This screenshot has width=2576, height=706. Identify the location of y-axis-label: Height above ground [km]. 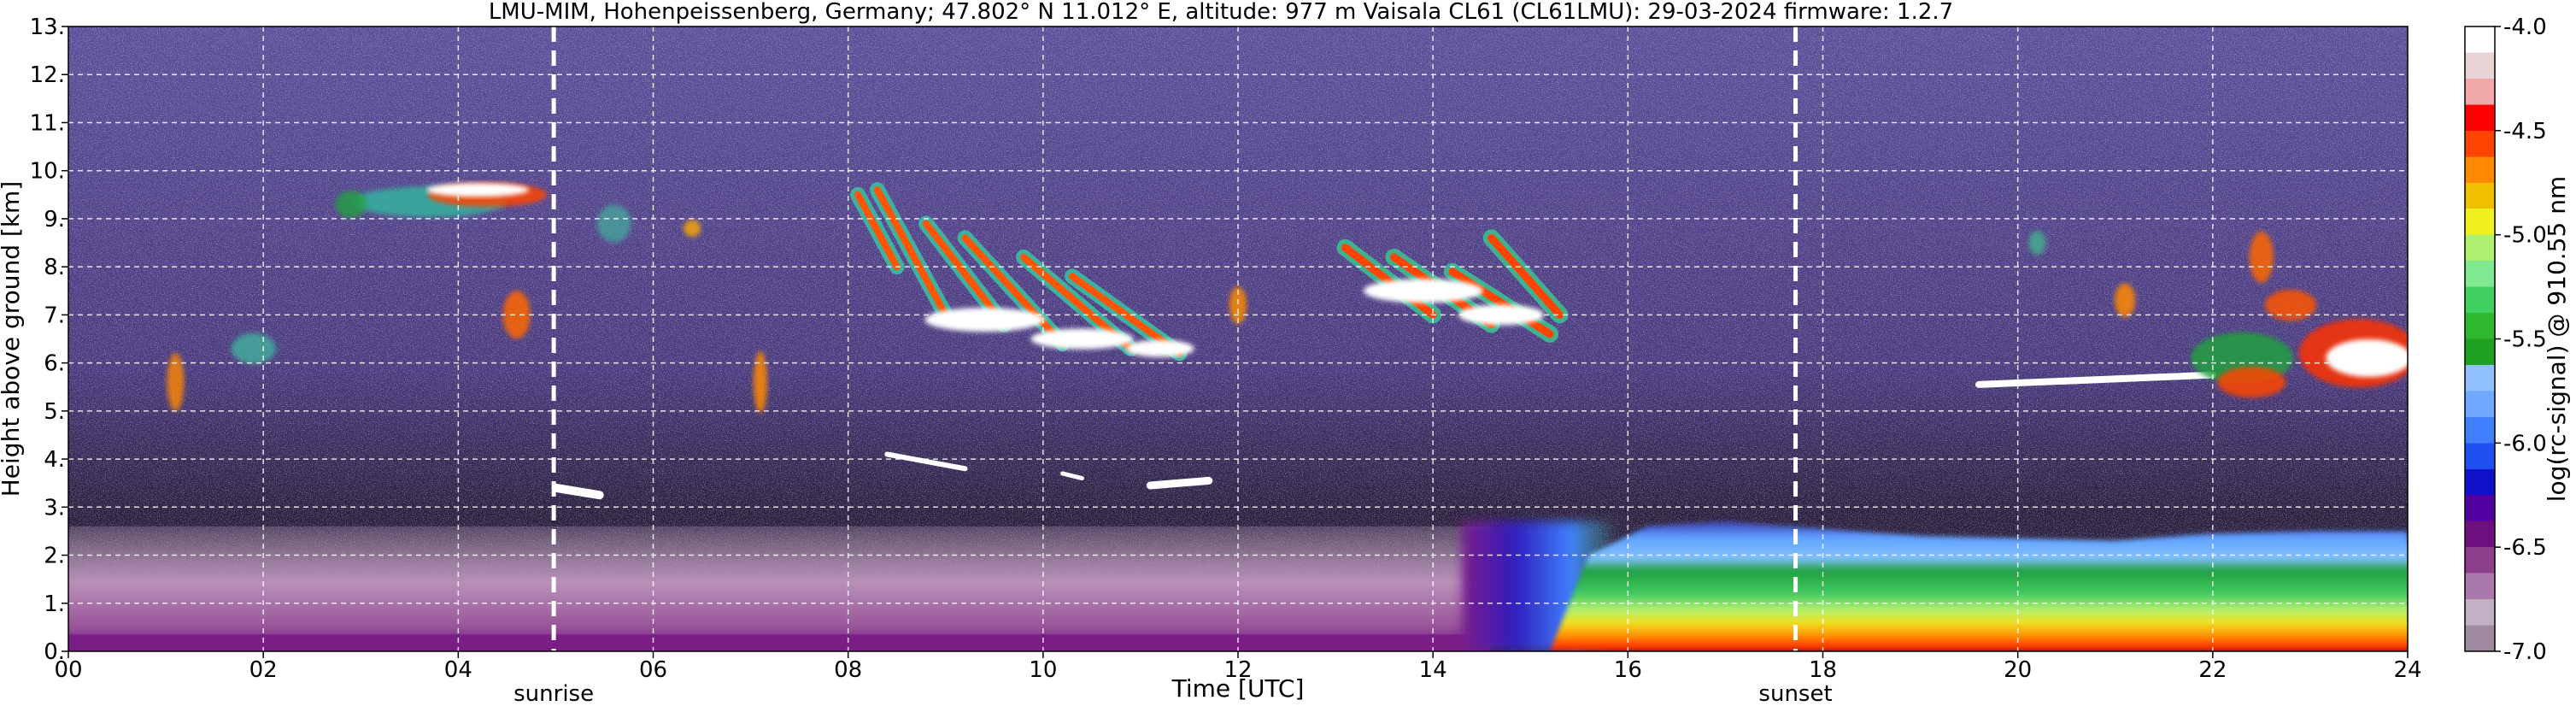
(12, 339).